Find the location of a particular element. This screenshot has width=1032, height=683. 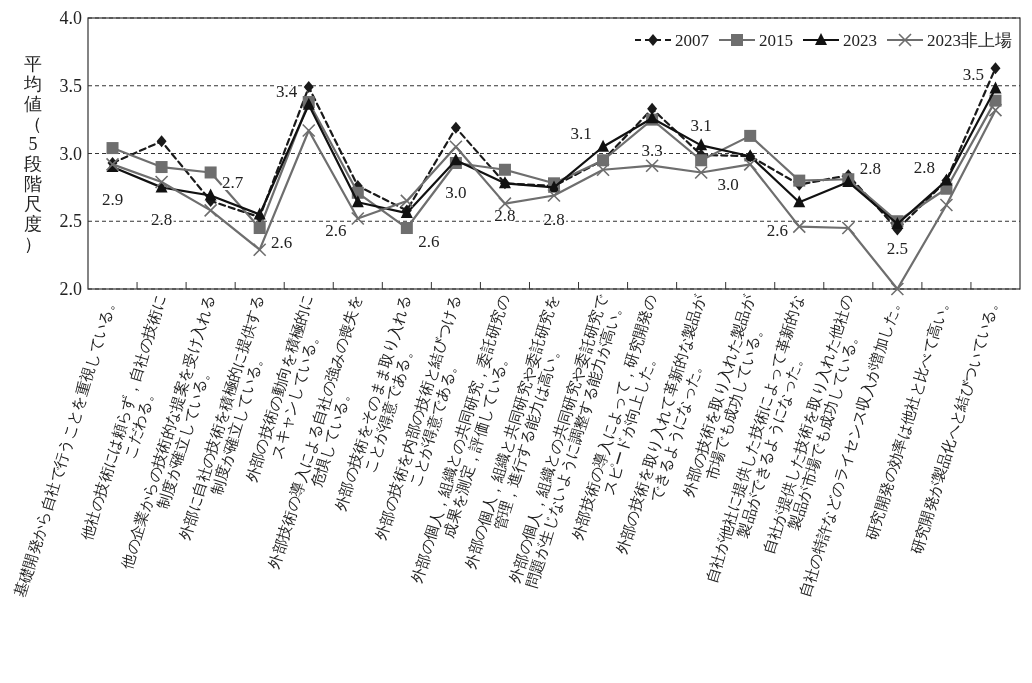

data-label: 2.5 is located at coordinates (897, 248).